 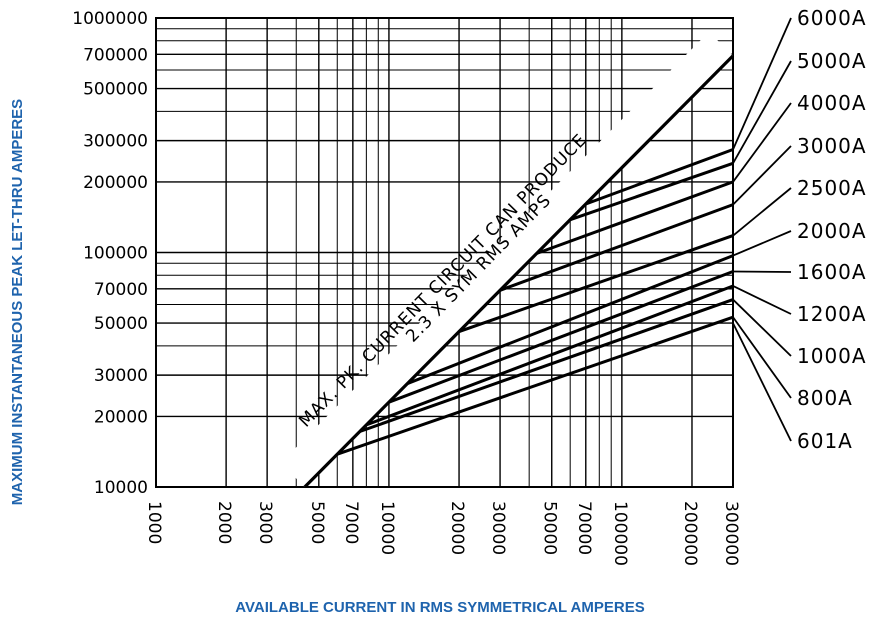 What do you see at coordinates (115, 142) in the screenshot?
I see `y-tick-label: 300000` at bounding box center [115, 142].